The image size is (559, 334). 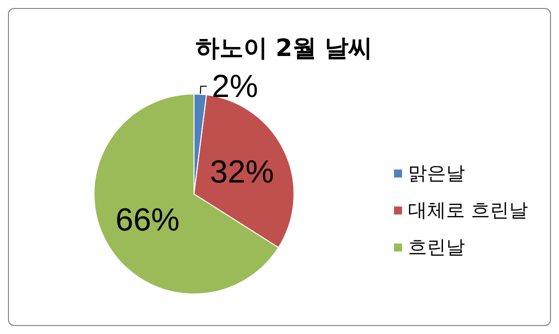 What do you see at coordinates (468, 211) in the screenshot?
I see `legend-label: 대체로 흐린날` at bounding box center [468, 211].